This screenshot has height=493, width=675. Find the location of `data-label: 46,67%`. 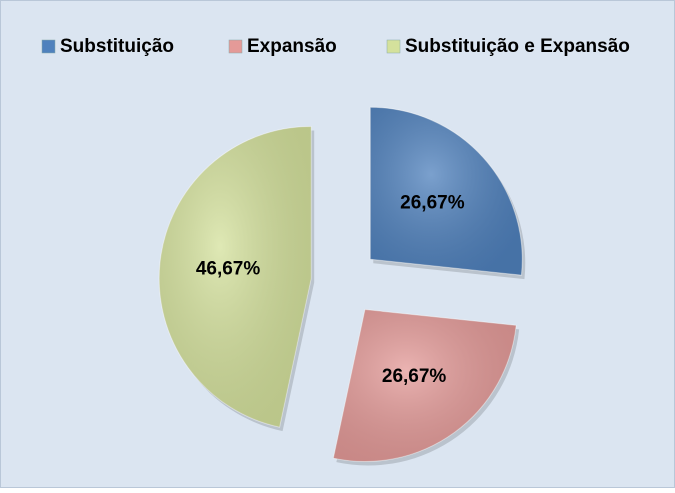

data-label: 46,67% is located at coordinates (228, 269).